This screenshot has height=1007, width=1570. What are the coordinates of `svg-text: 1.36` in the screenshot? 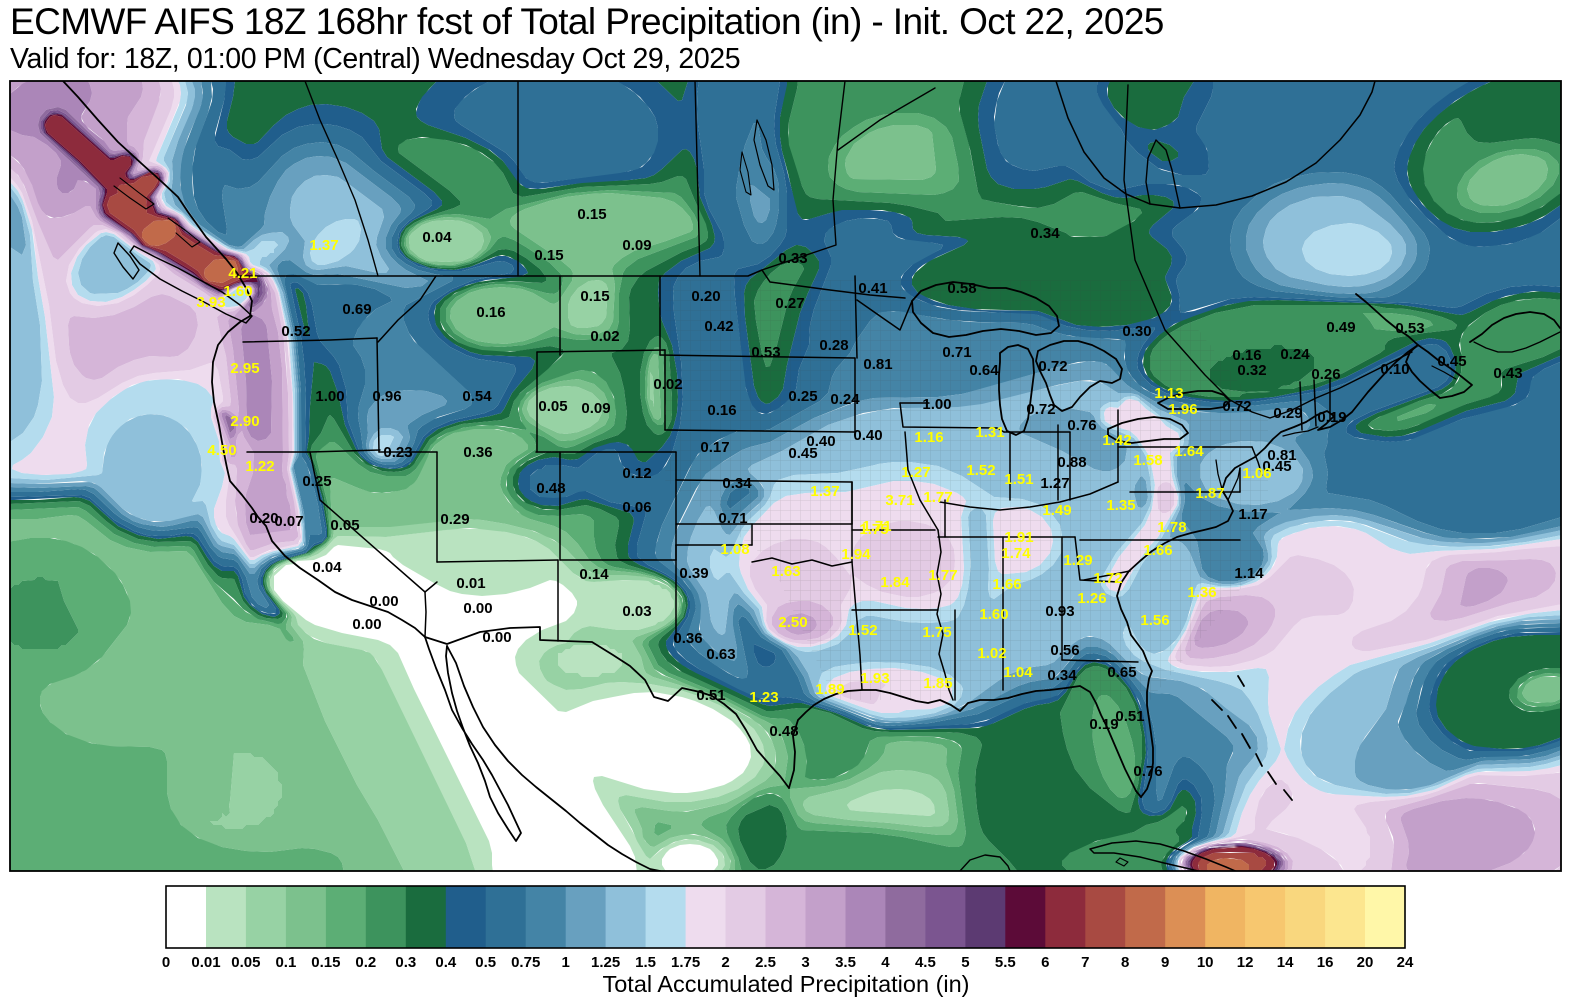 It's located at (1201, 592).